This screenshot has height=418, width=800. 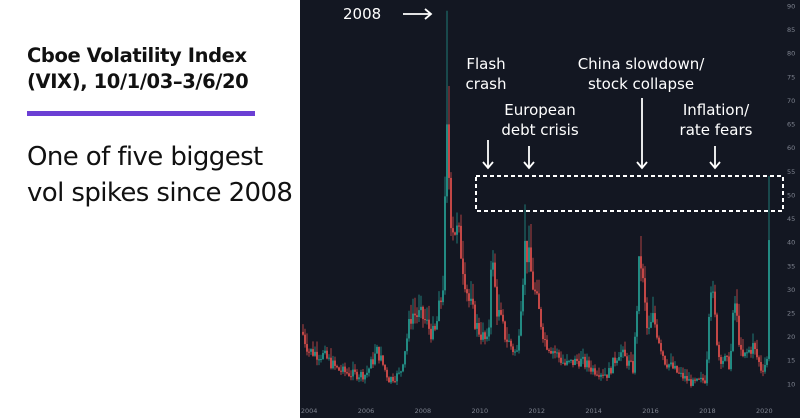 I want to click on y-tick-label: 85, so click(x=791, y=30).